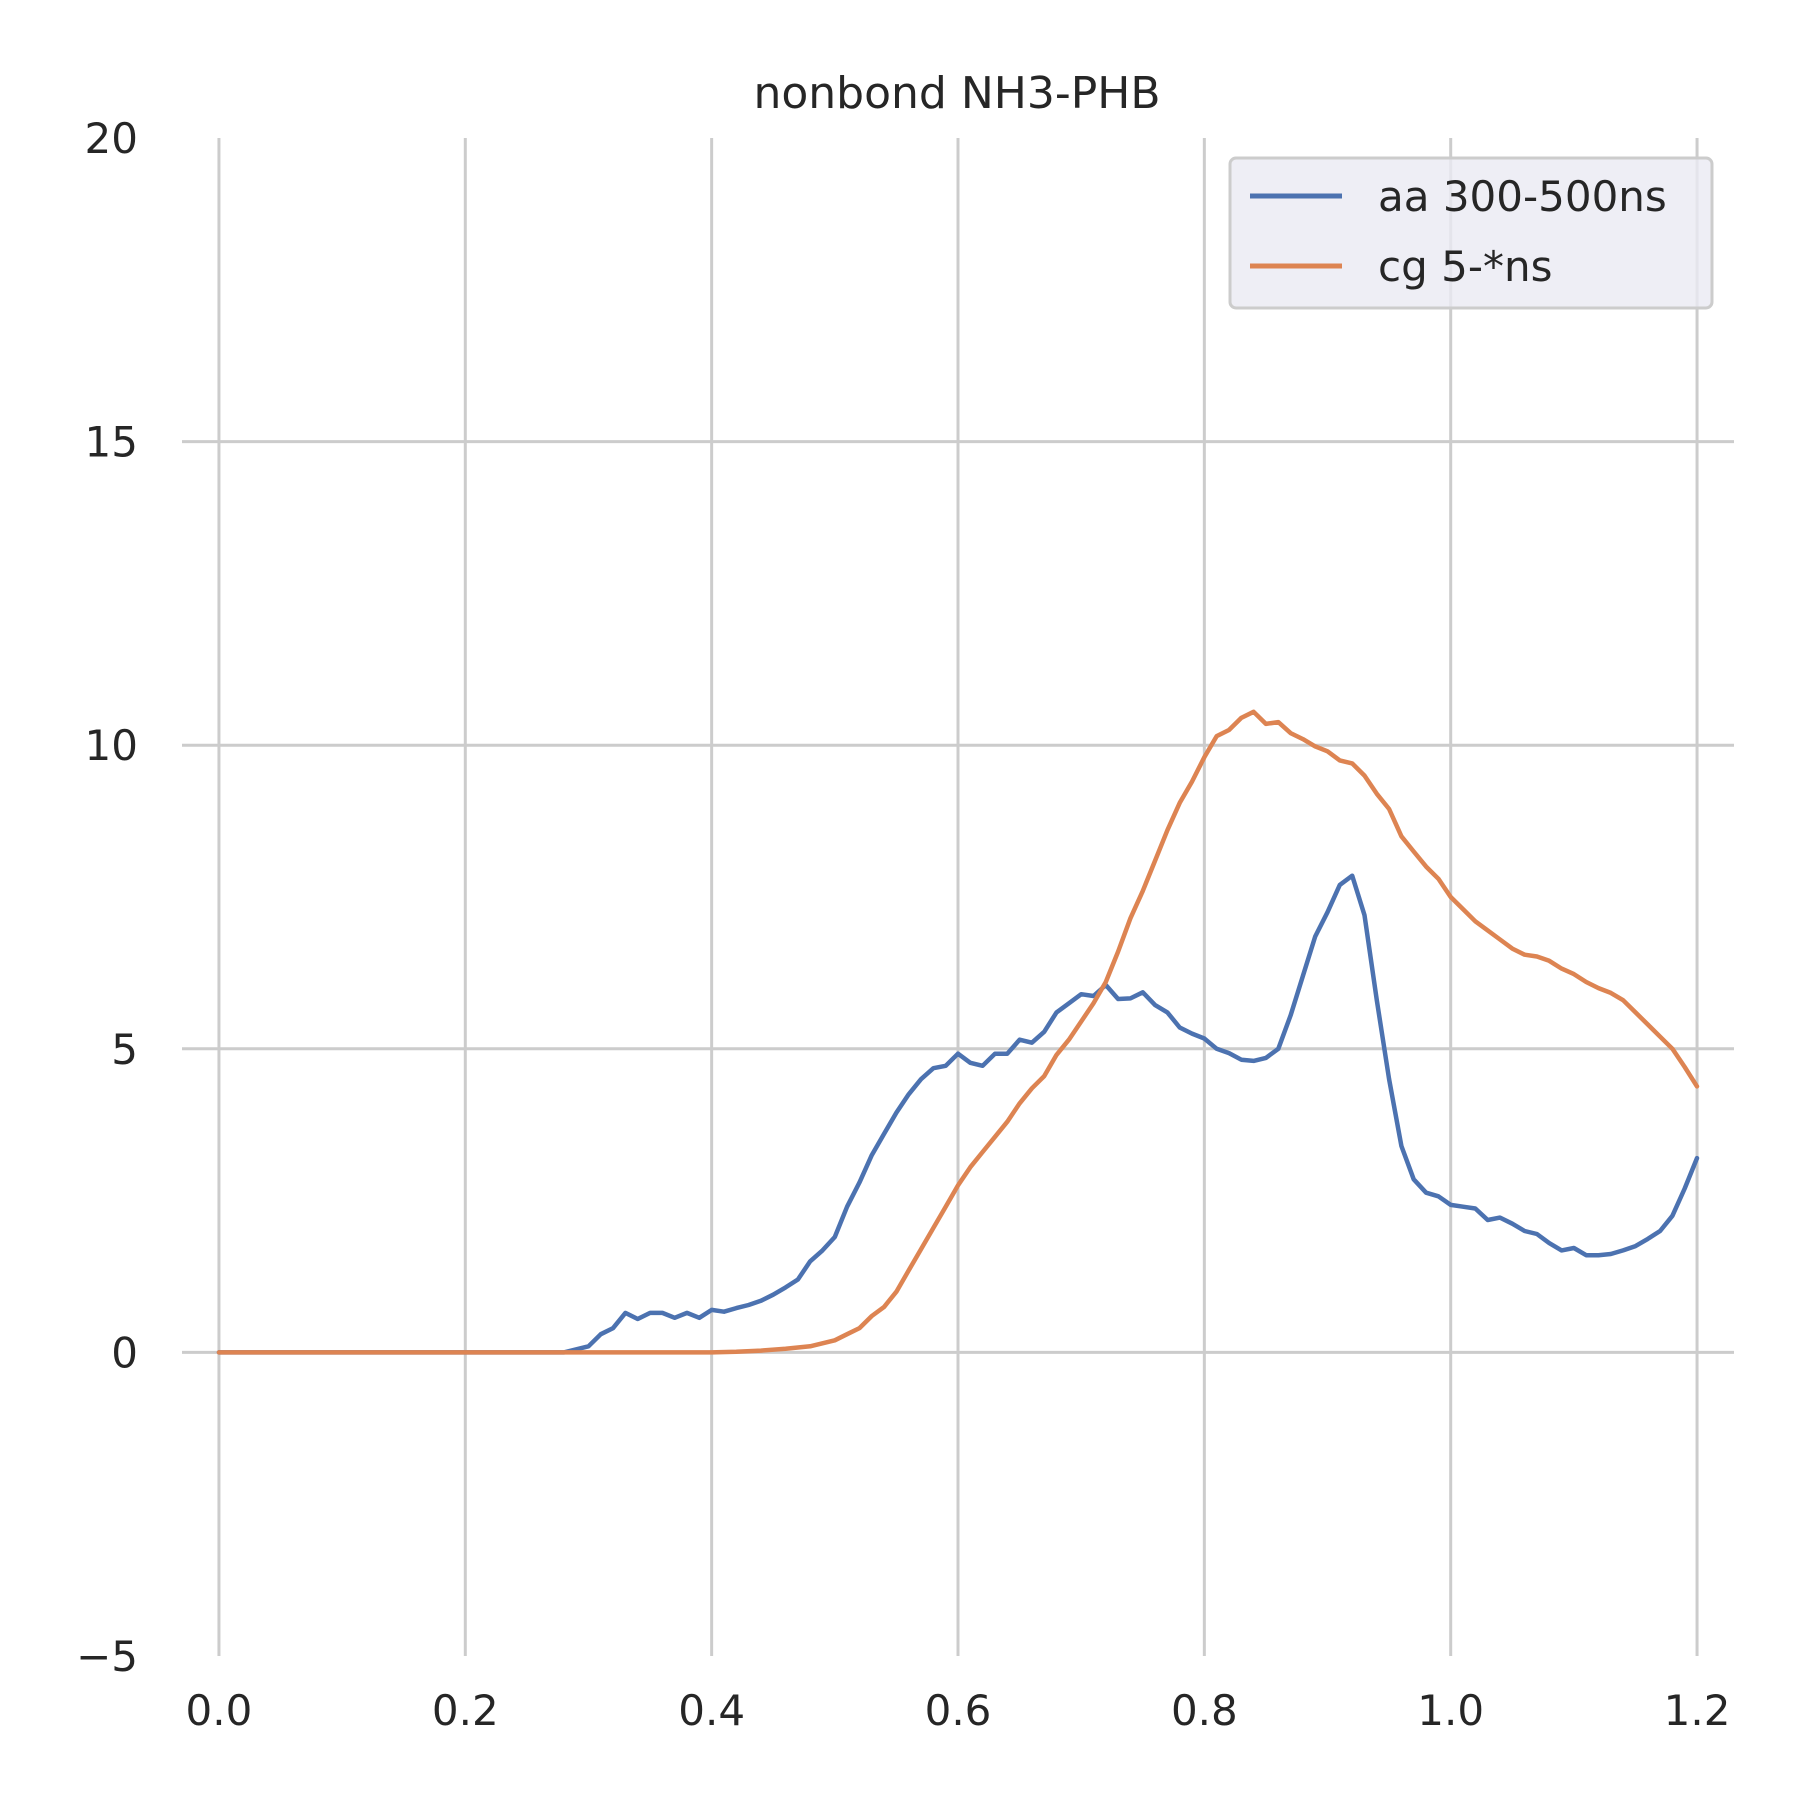 The image size is (1800, 1800). I want to click on x-tick-label: 1.0, so click(1450, 1710).